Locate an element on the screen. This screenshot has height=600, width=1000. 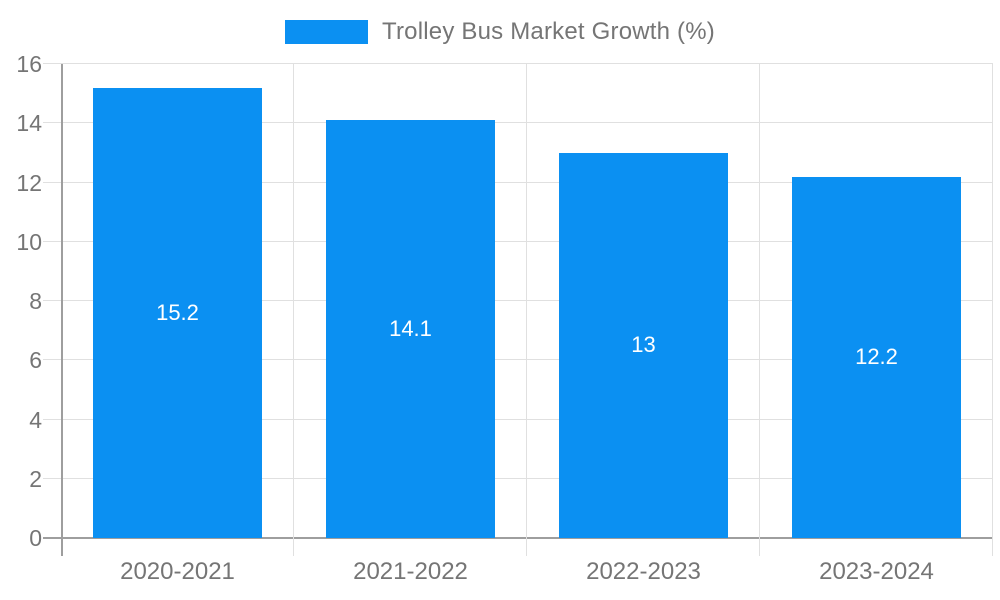
bar-2020-2021: 15.2 is located at coordinates (177, 312).